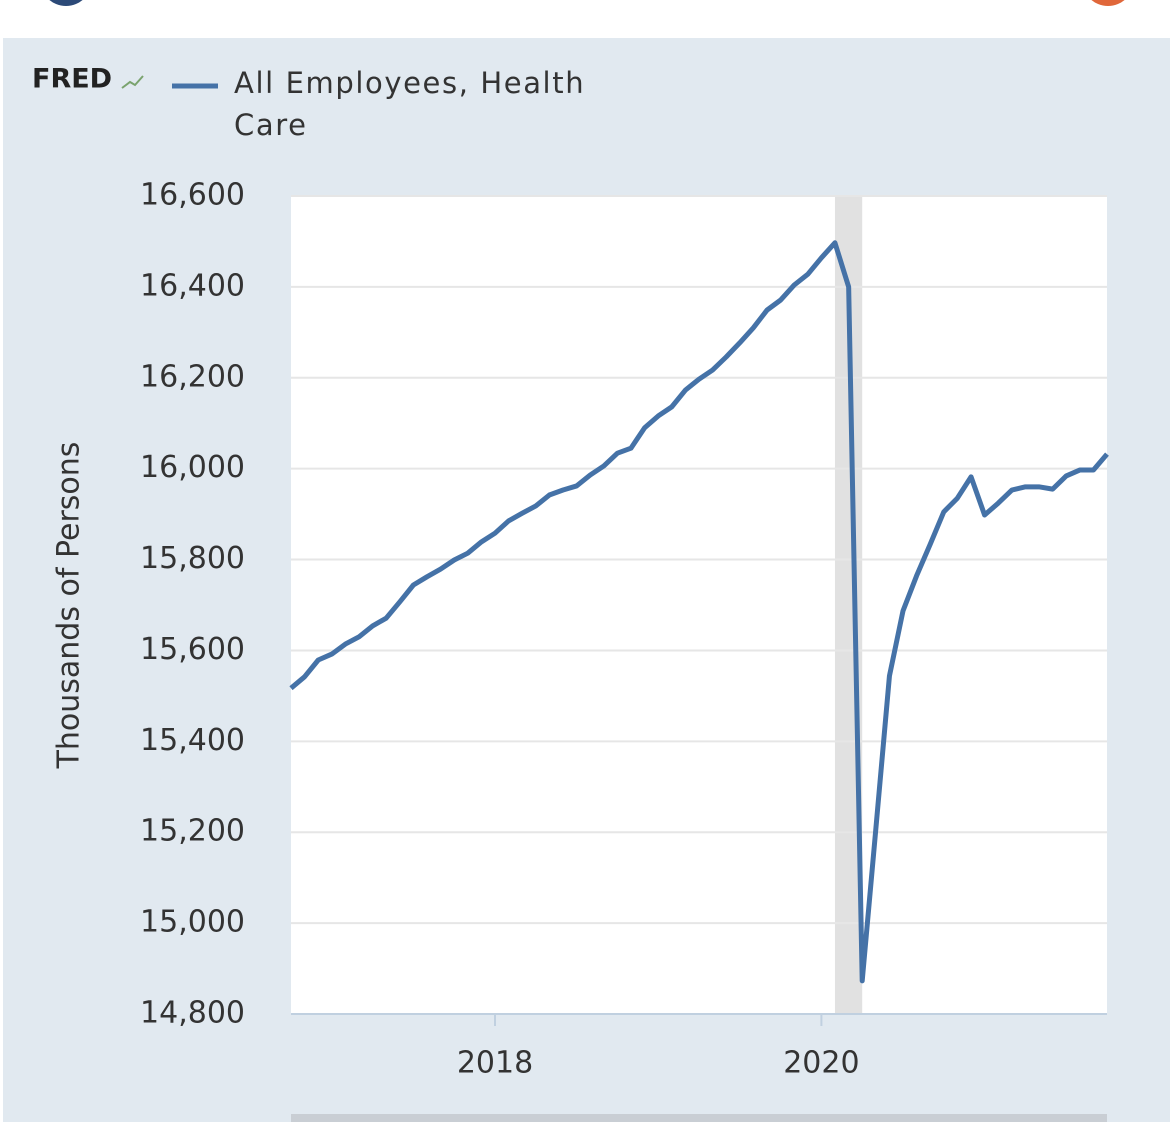 The image size is (1170, 1122). What do you see at coordinates (192, 285) in the screenshot?
I see `y-tick-label: 16,400` at bounding box center [192, 285].